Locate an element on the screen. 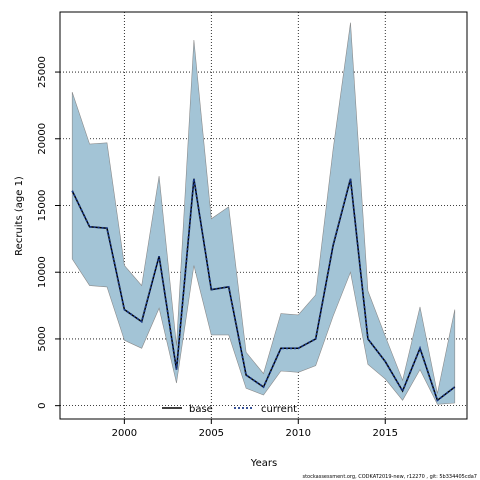 The image size is (480, 480). y-tick-label: 0 is located at coordinates (42, 405).